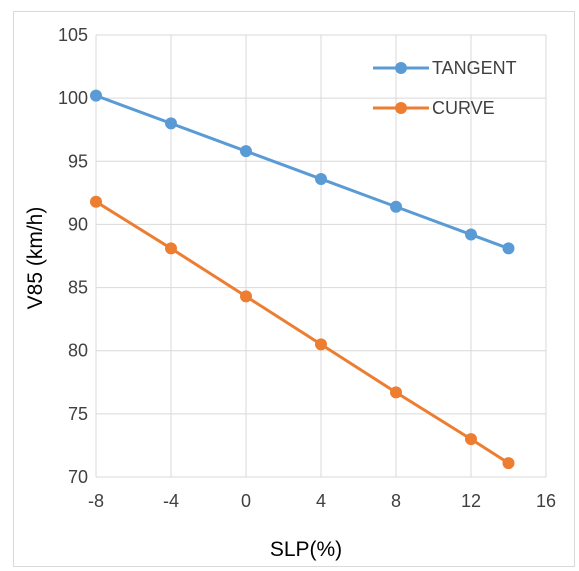 This screenshot has height=571, width=579. I want to click on legend-item-tangent: TANGENT, so click(445, 68).